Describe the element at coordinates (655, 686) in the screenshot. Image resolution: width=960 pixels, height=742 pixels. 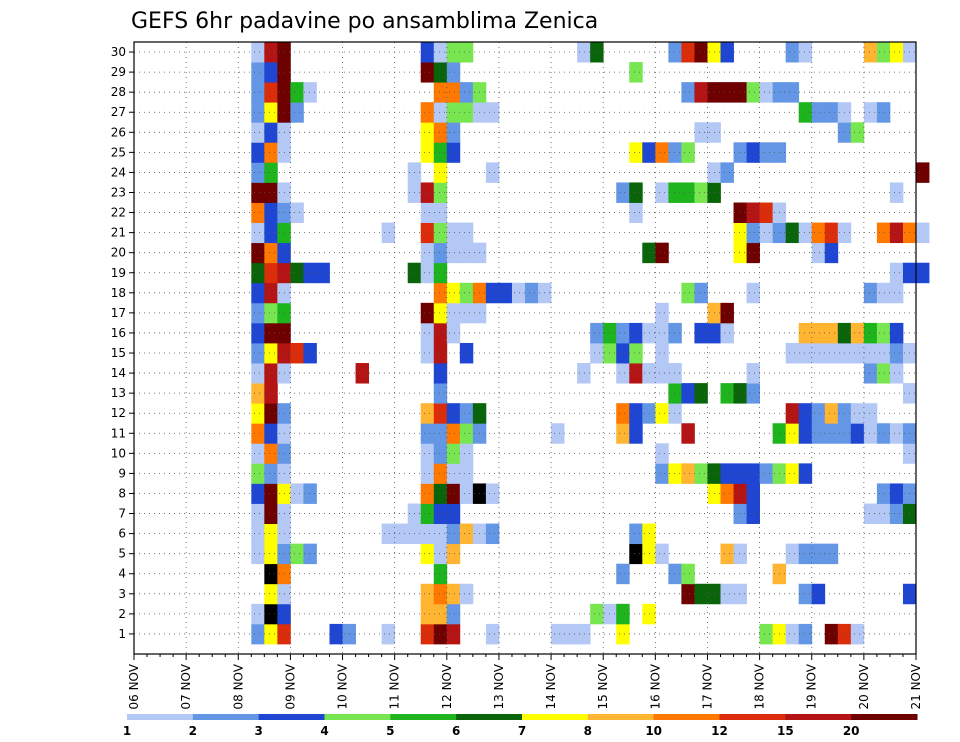
I see `x-tick-label: 16 NOV` at that location.